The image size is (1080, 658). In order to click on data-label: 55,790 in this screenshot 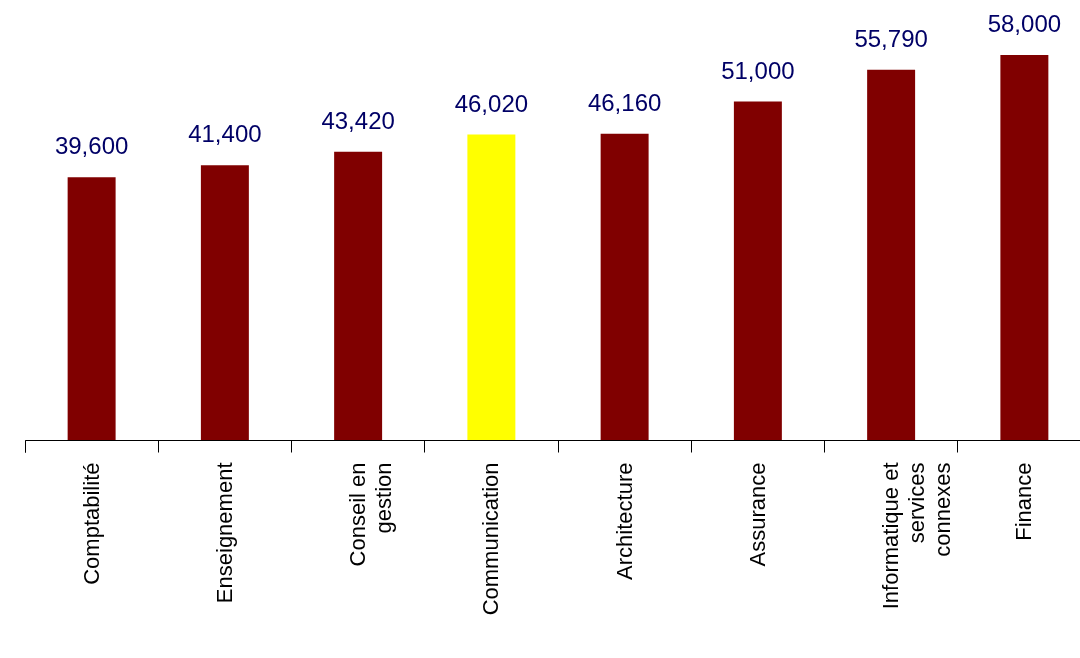, I will do `click(891, 38)`.